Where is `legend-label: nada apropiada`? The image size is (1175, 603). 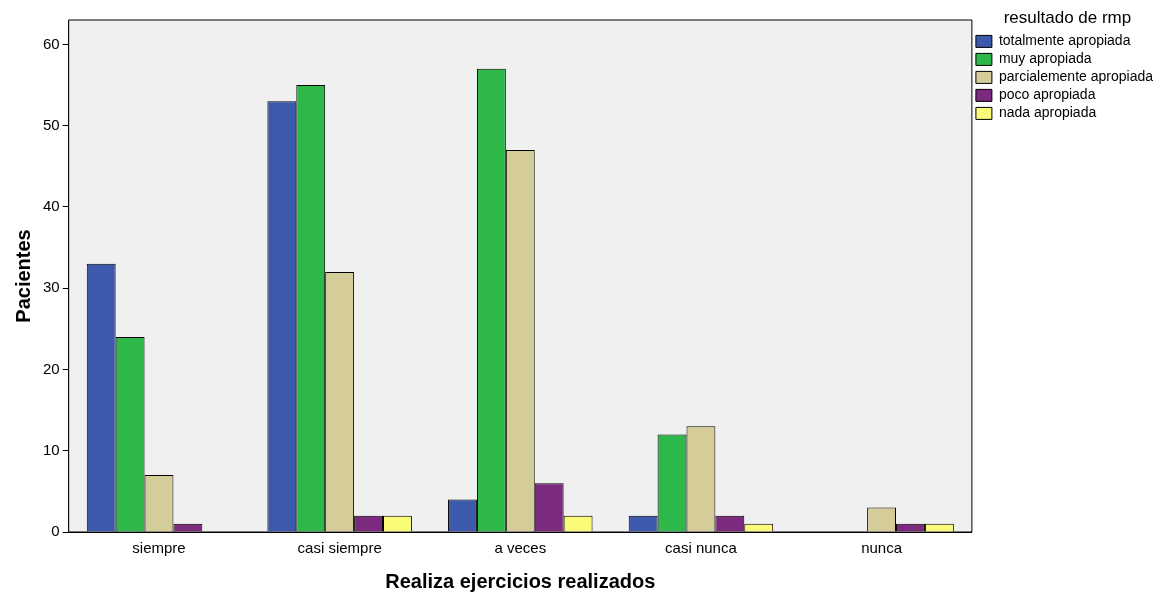
legend-label: nada apropiada is located at coordinates (1047, 112).